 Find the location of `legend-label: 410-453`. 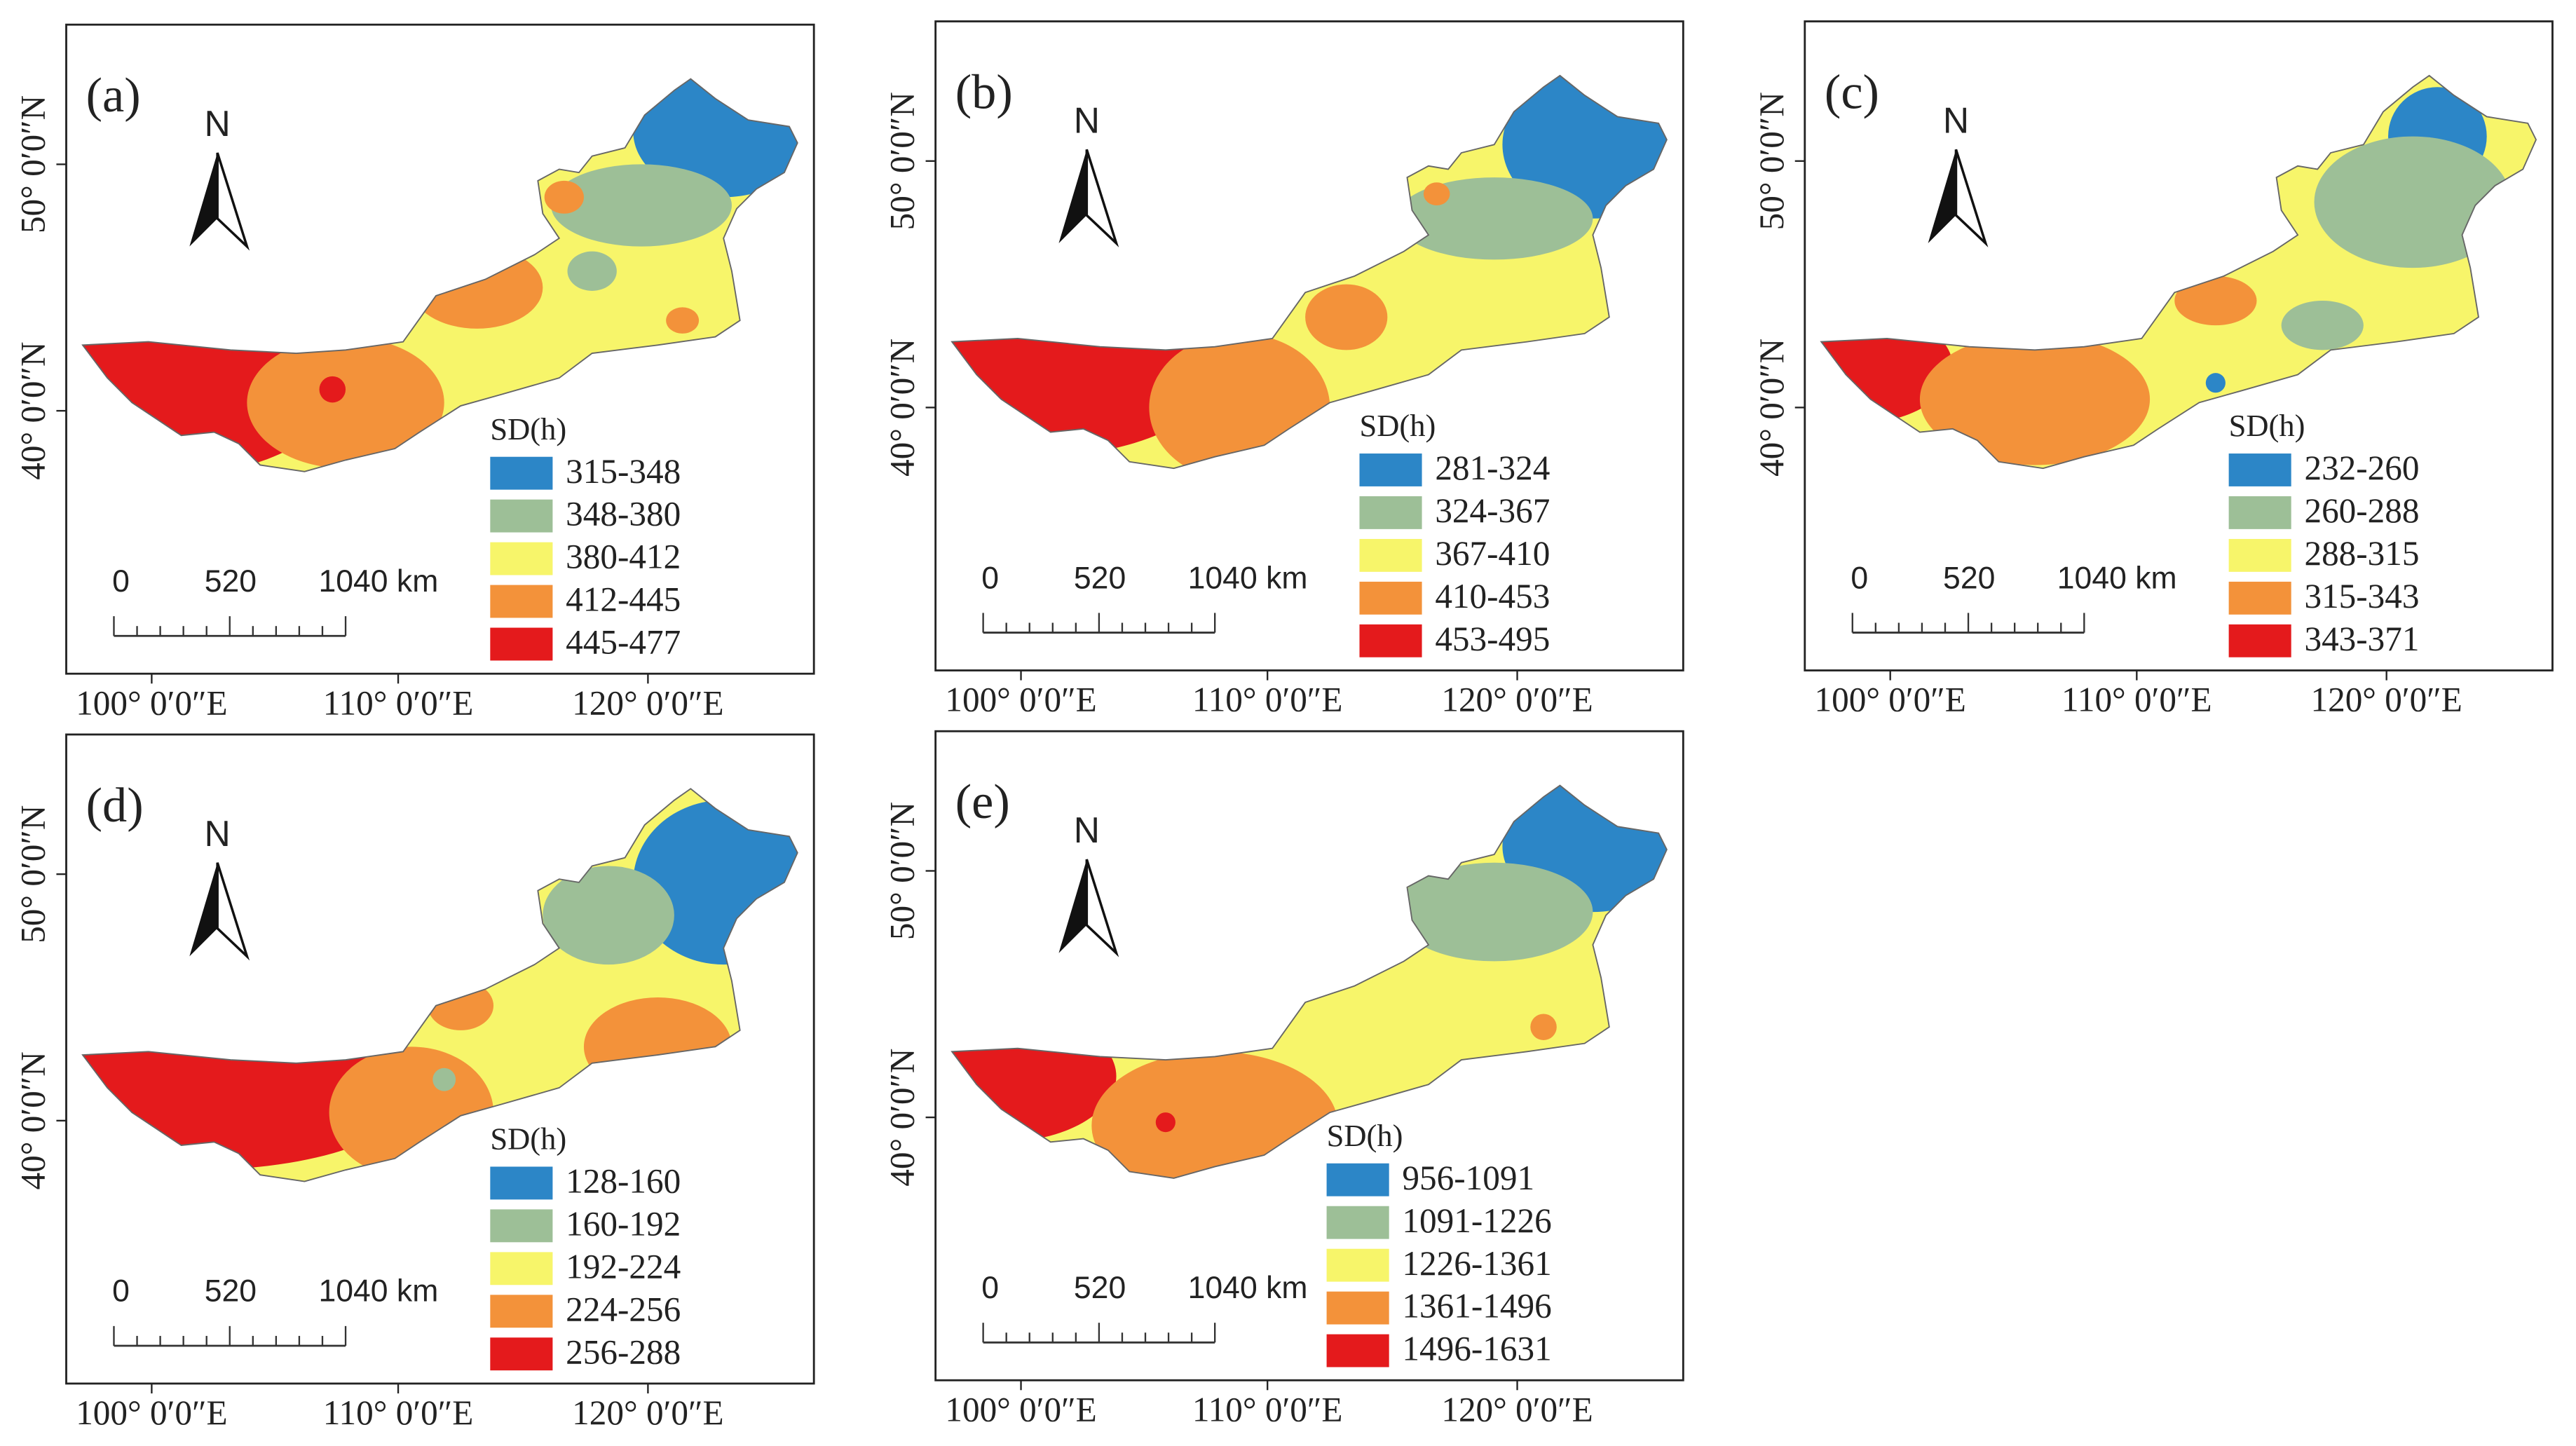

legend-label: 410-453 is located at coordinates (1492, 596).